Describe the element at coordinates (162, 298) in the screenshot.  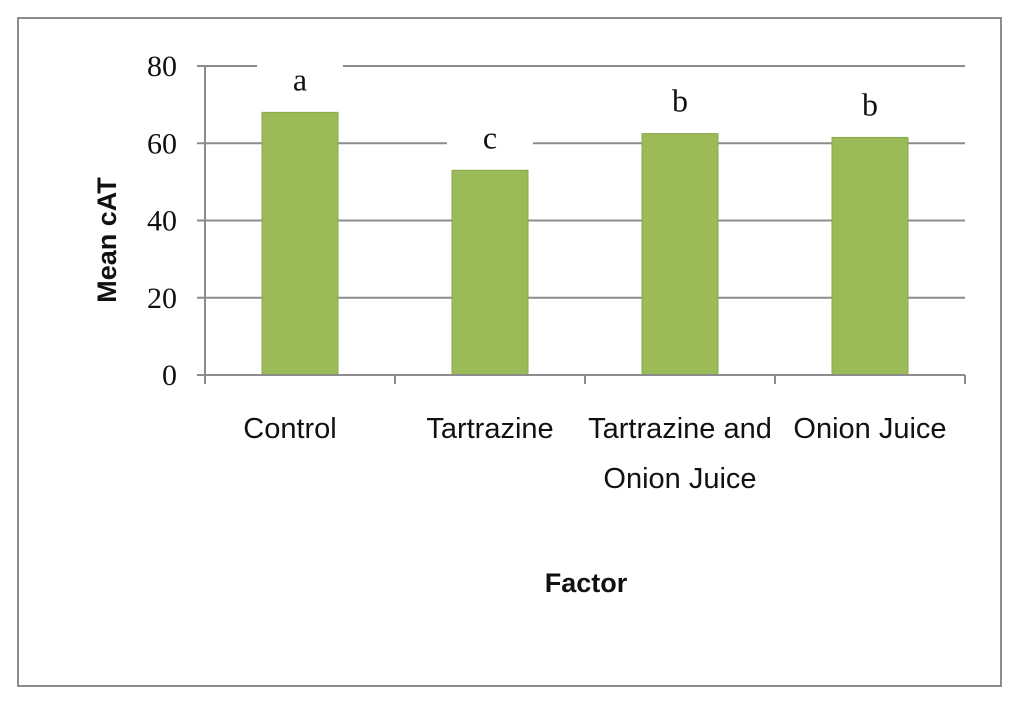
I see `y-tick-label: 20` at that location.